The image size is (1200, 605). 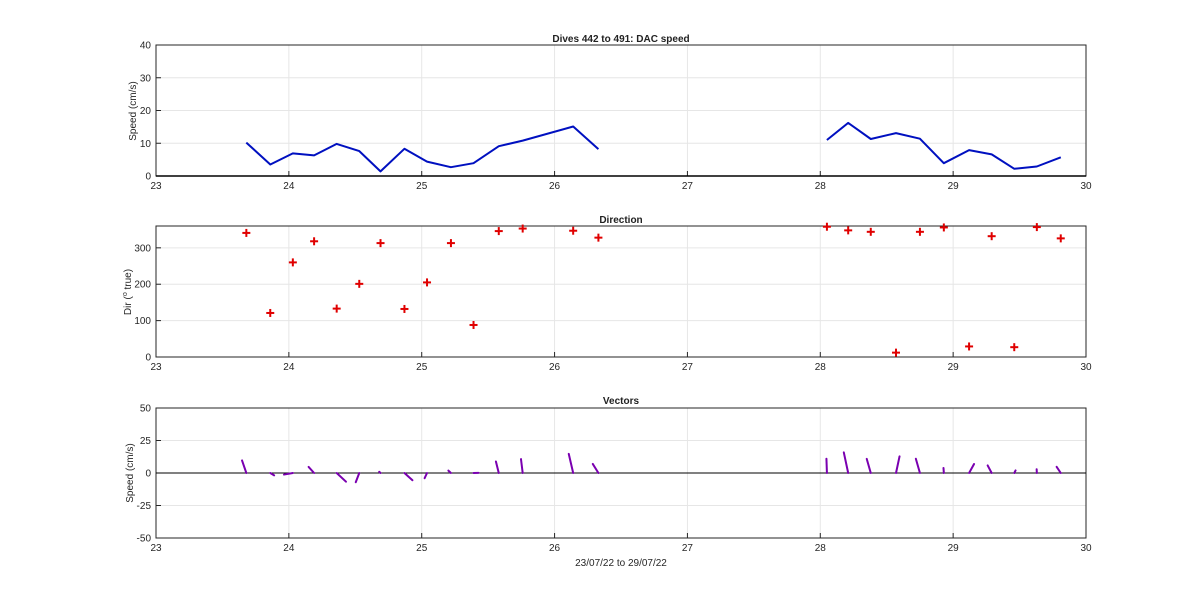 I want to click on direction-x-tick-label: 25, so click(x=422, y=367).